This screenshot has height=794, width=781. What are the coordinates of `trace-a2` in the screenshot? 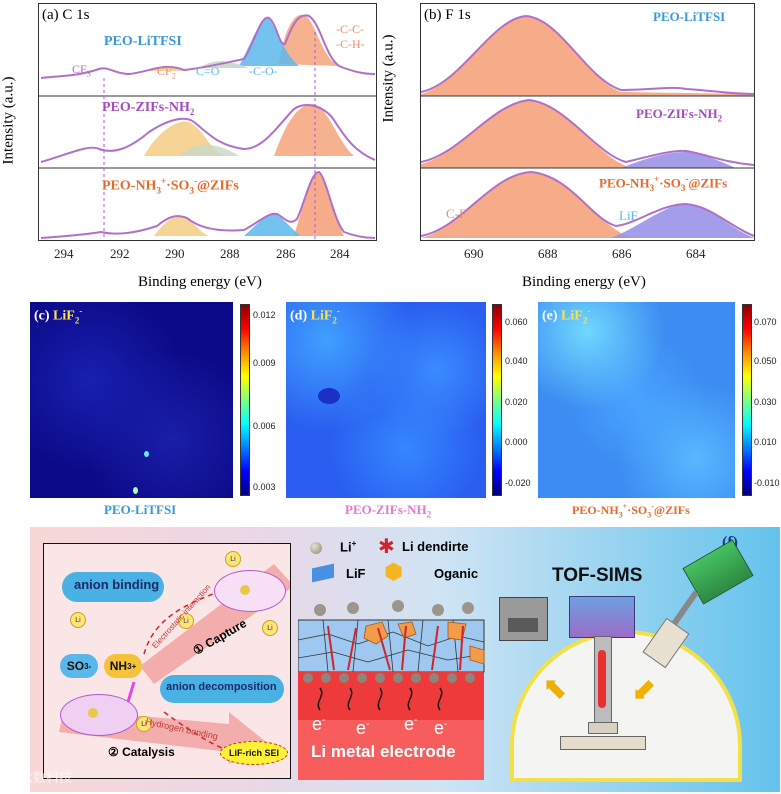 It's located at (208, 133).